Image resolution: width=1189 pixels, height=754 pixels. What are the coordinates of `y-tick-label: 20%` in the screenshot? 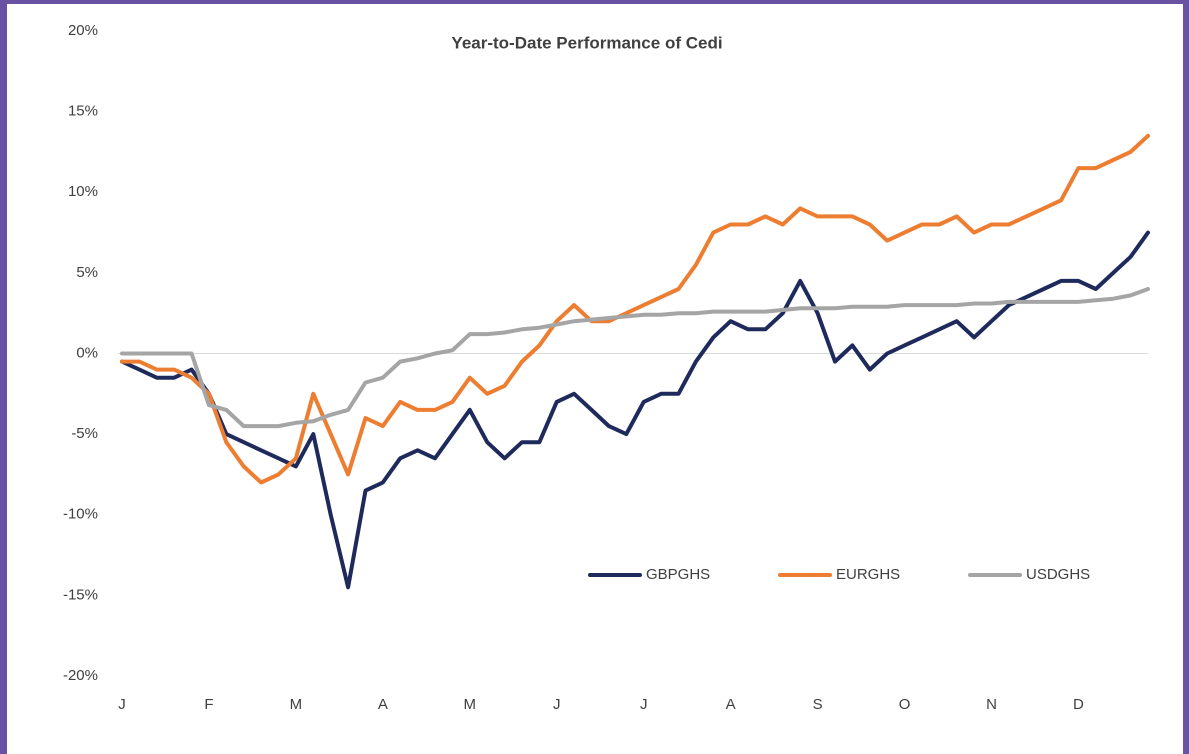 It's located at (83, 30).